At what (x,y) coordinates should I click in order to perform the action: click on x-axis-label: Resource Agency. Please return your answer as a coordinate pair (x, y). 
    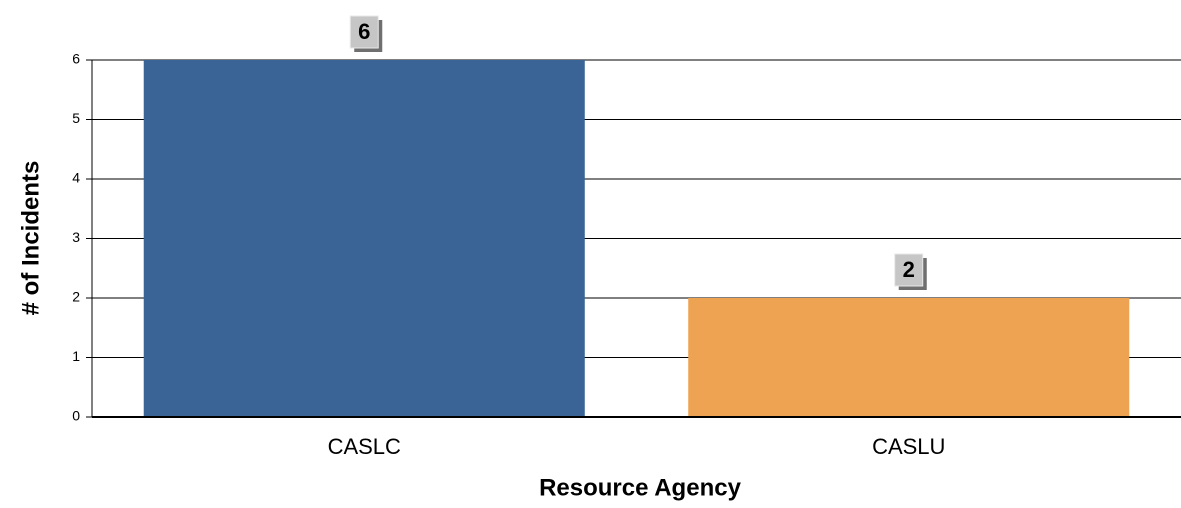
    Looking at the image, I should click on (640, 487).